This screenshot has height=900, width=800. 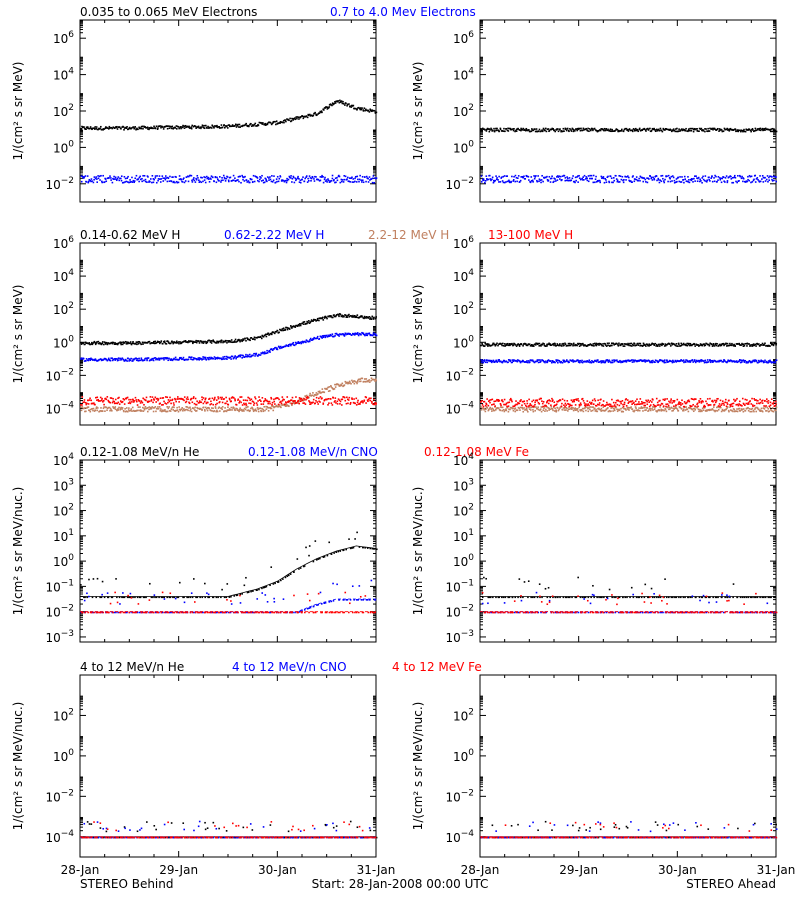 What do you see at coordinates (228, 111) in the screenshot?
I see `panel-frame` at bounding box center [228, 111].